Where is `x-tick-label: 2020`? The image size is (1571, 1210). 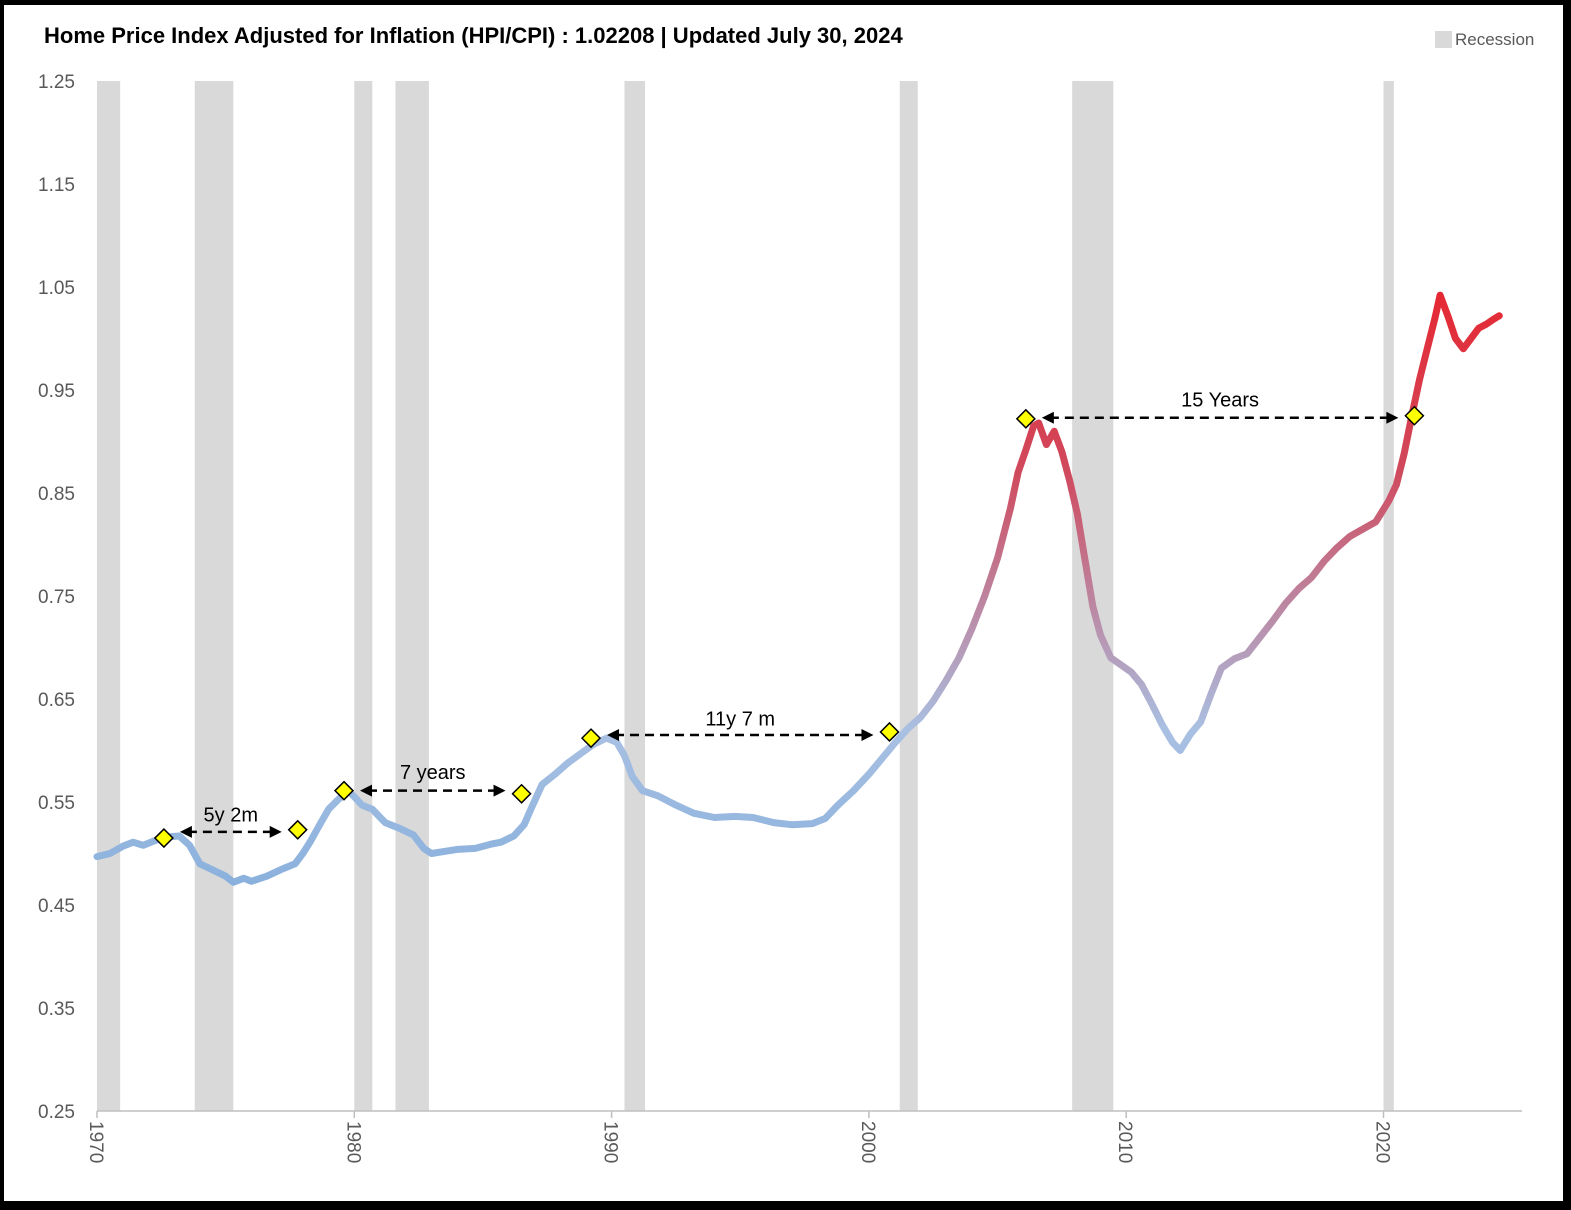 x-tick-label: 2020 is located at coordinates (1382, 1142).